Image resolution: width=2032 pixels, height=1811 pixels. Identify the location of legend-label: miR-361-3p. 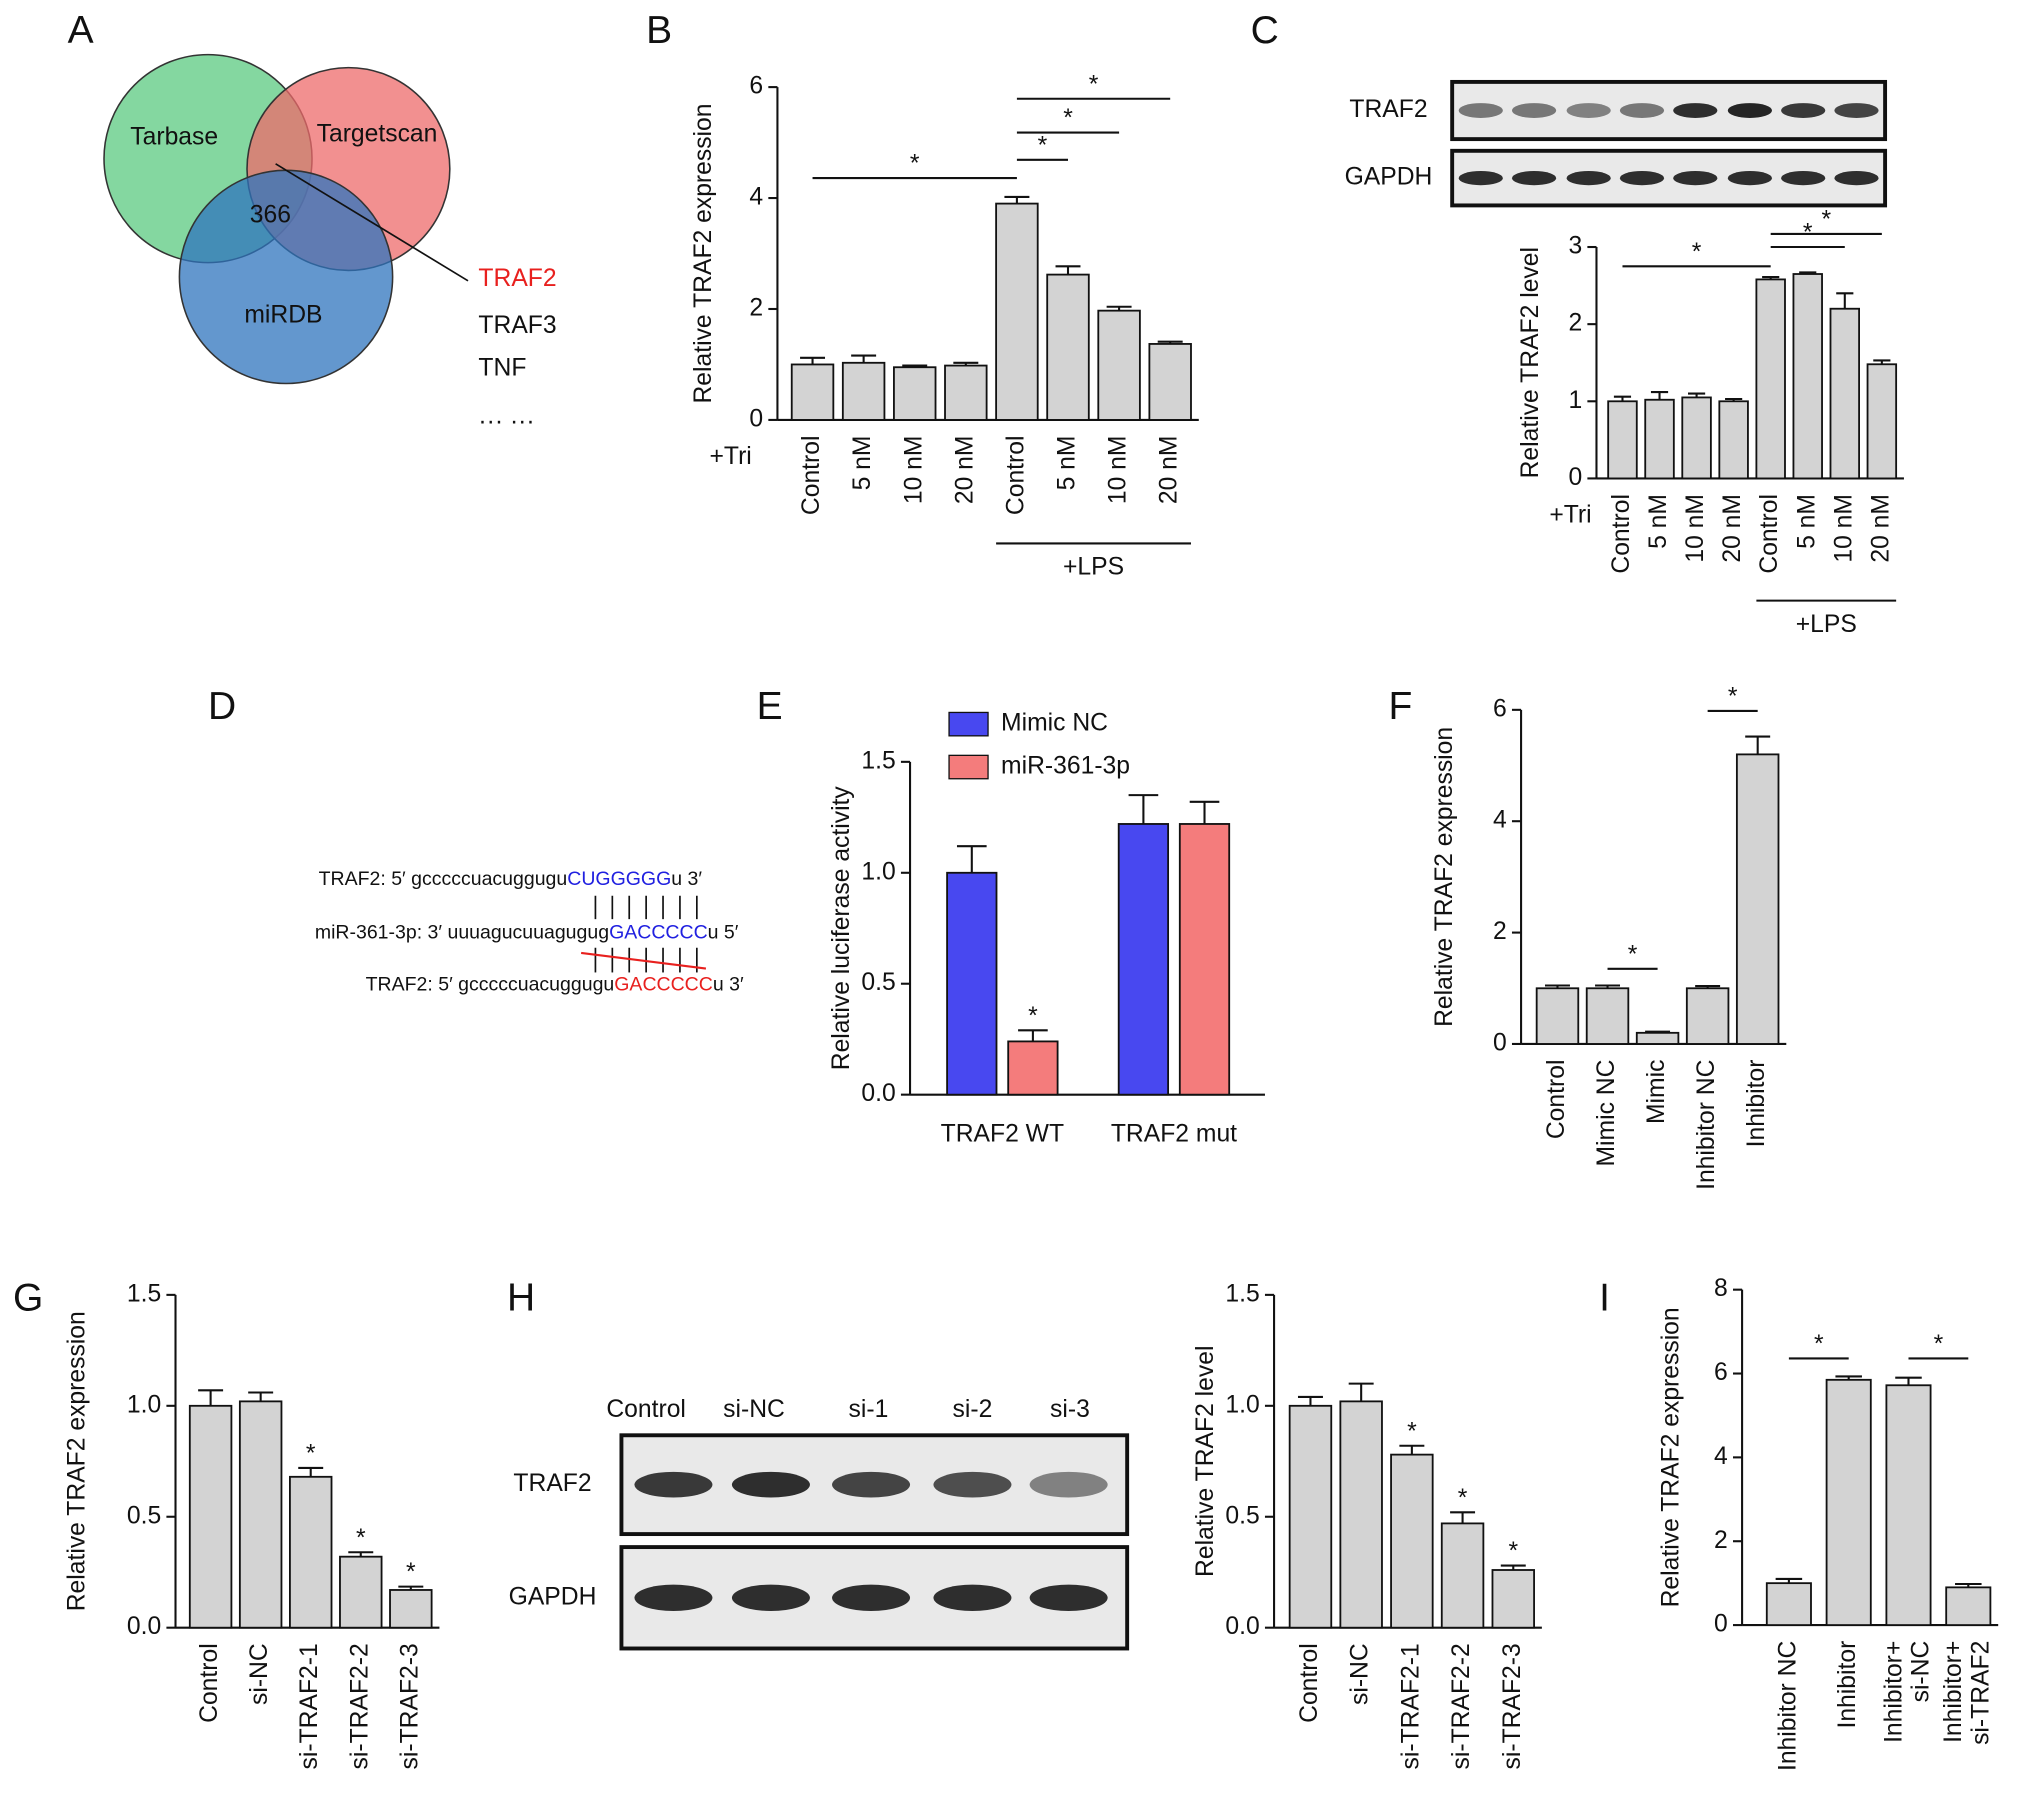
(1065, 766).